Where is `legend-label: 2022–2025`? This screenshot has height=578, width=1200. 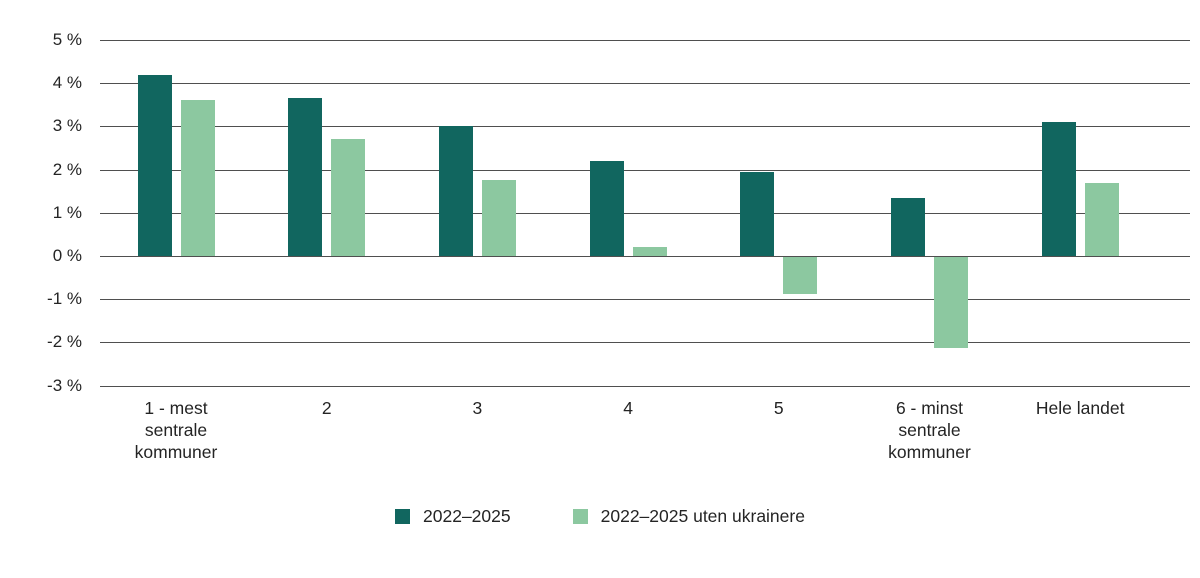 legend-label: 2022–2025 is located at coordinates (467, 516).